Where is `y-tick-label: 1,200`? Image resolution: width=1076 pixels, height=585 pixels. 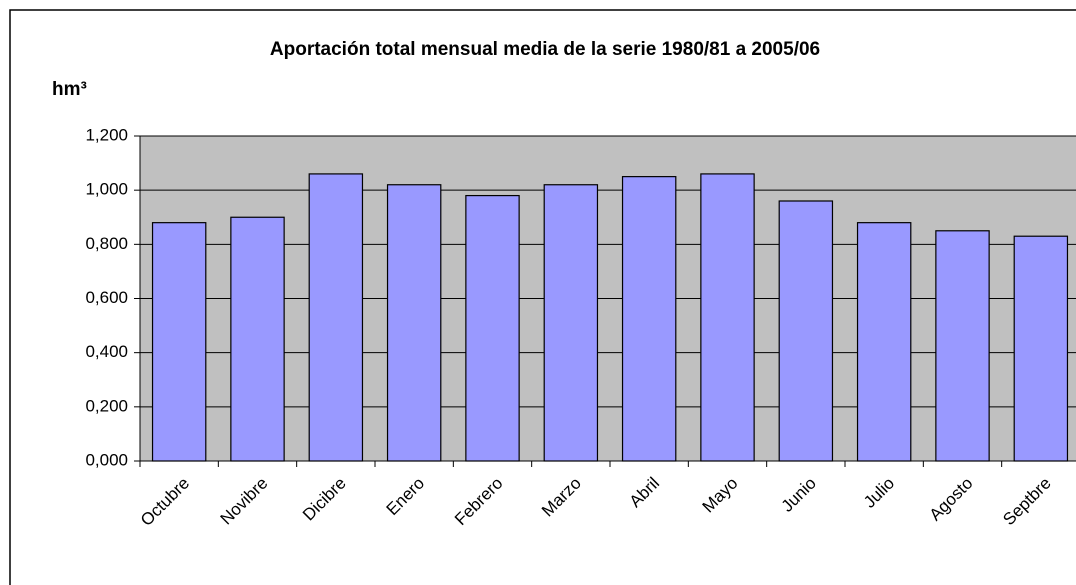
y-tick-label: 1,200 is located at coordinates (106, 134).